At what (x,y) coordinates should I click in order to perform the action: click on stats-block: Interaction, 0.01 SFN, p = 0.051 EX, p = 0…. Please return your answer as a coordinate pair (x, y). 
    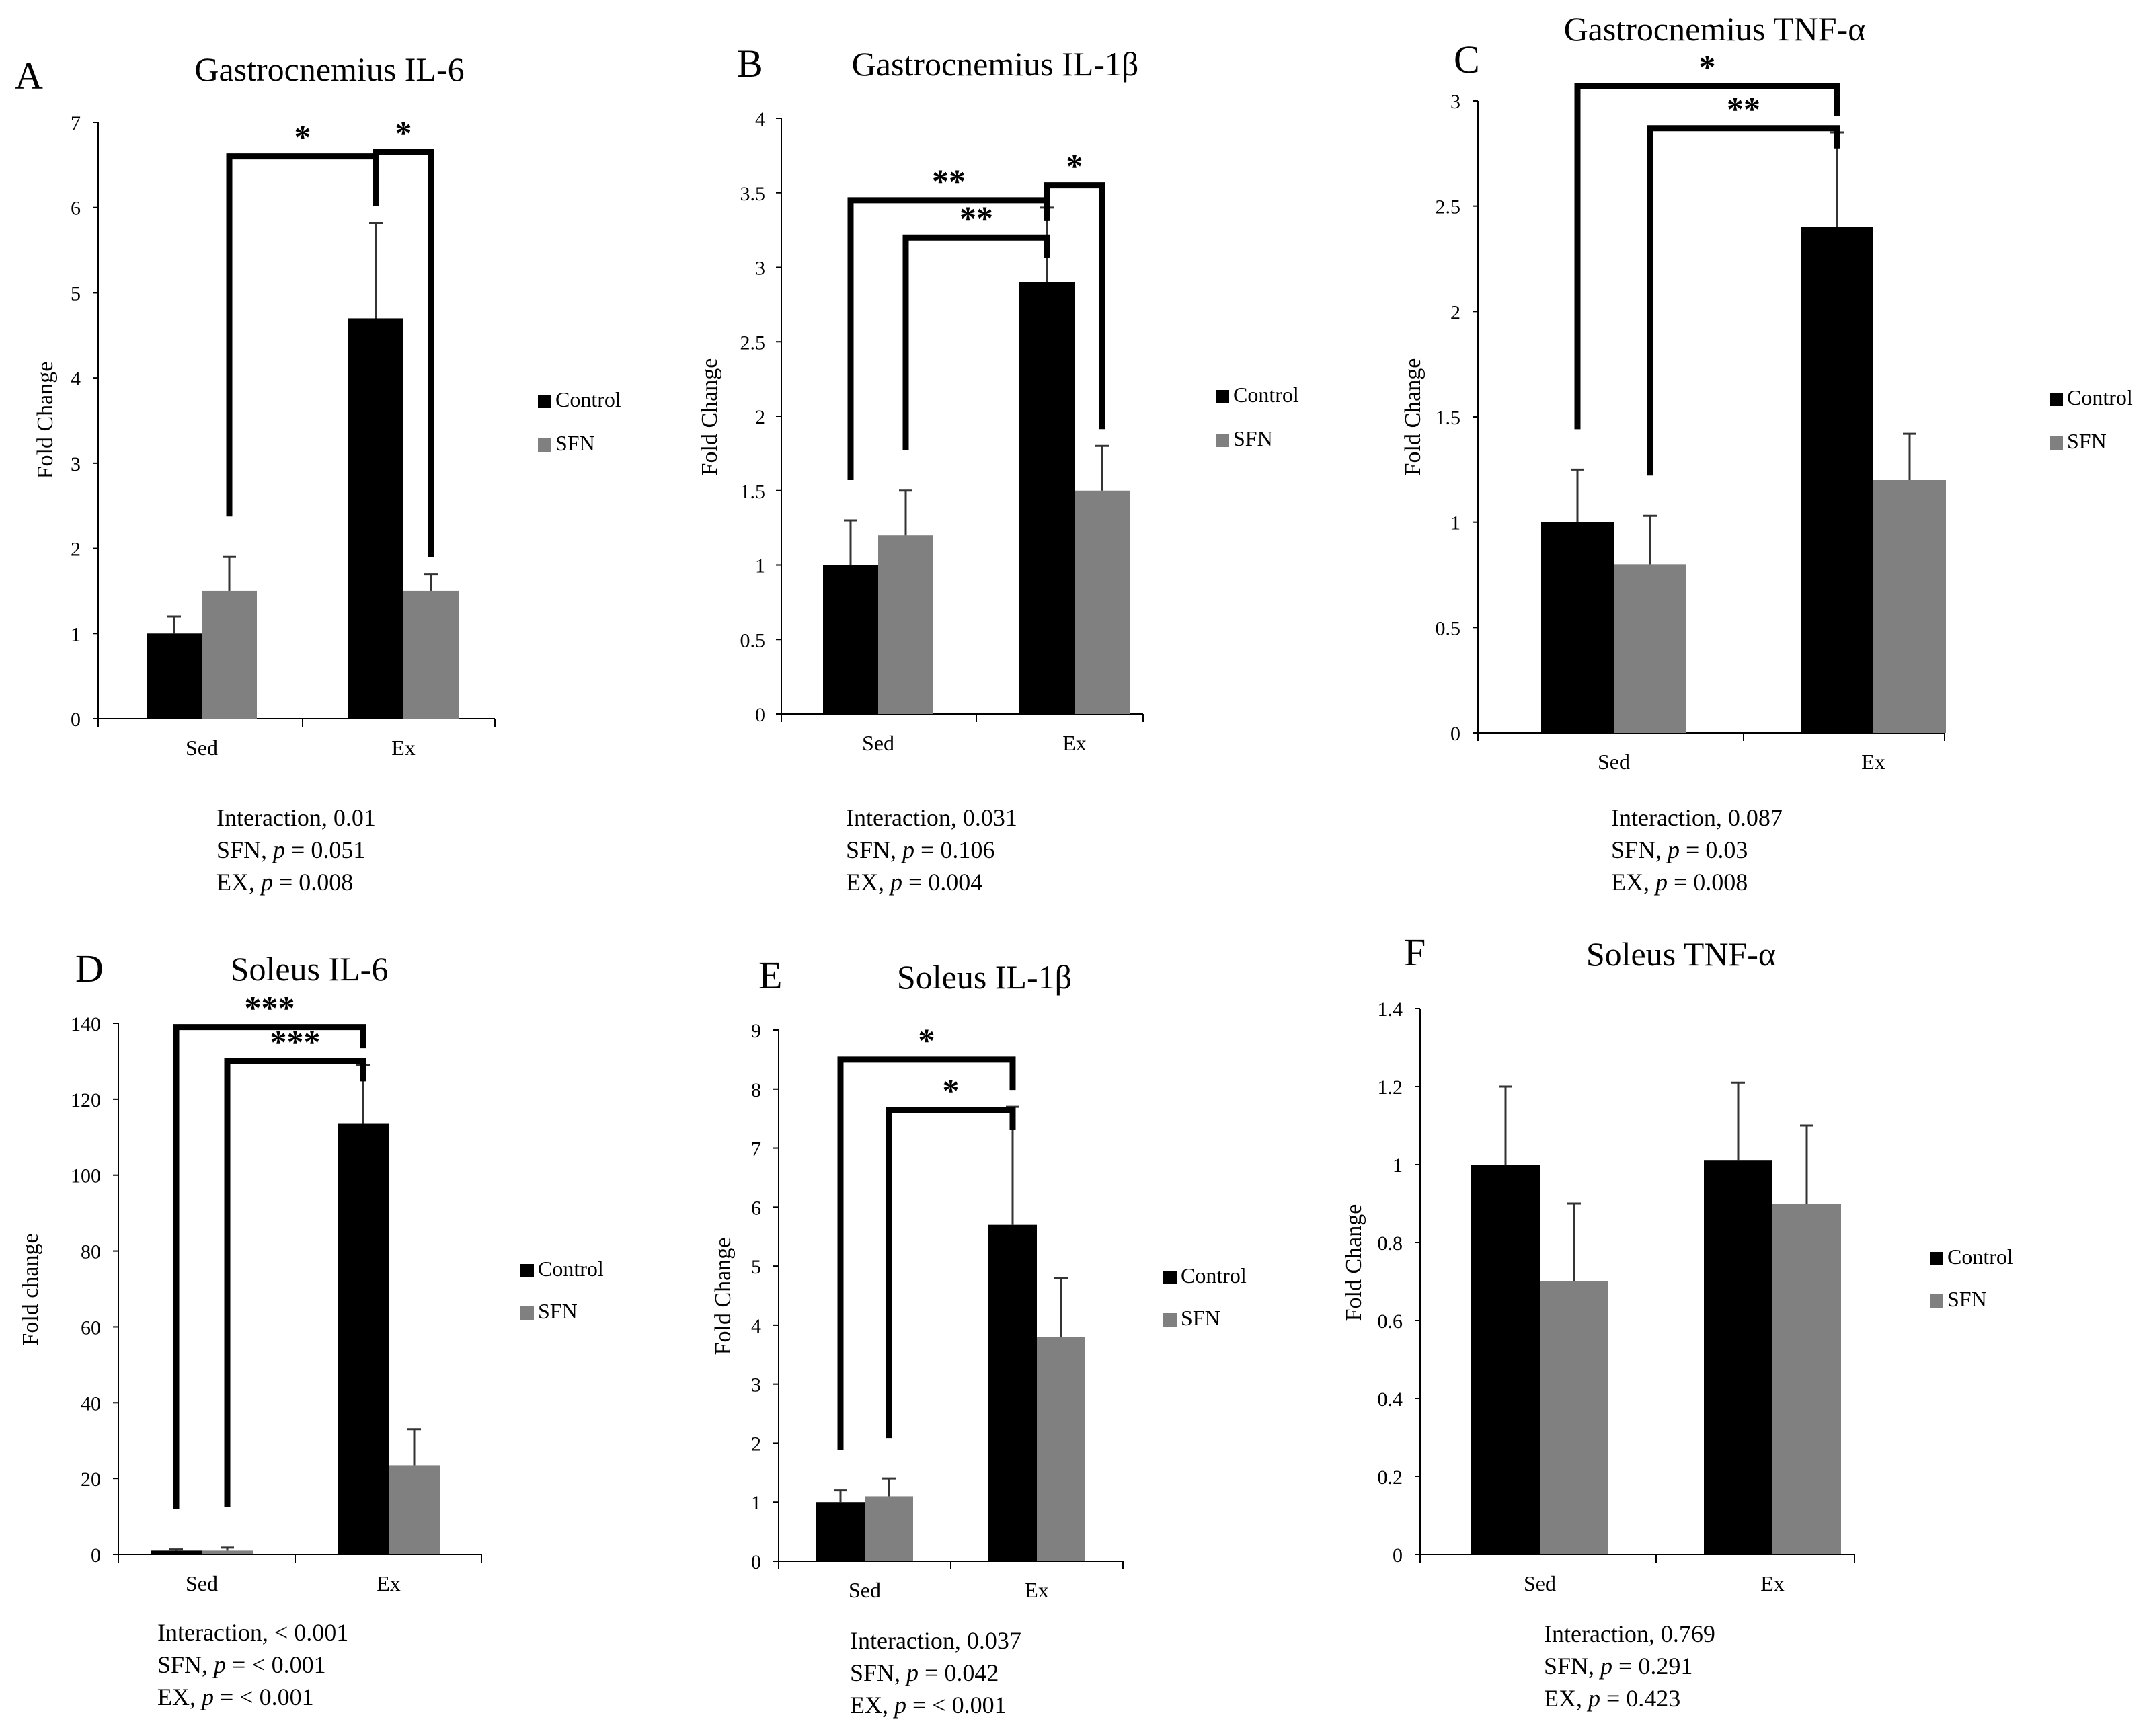
    Looking at the image, I should click on (296, 850).